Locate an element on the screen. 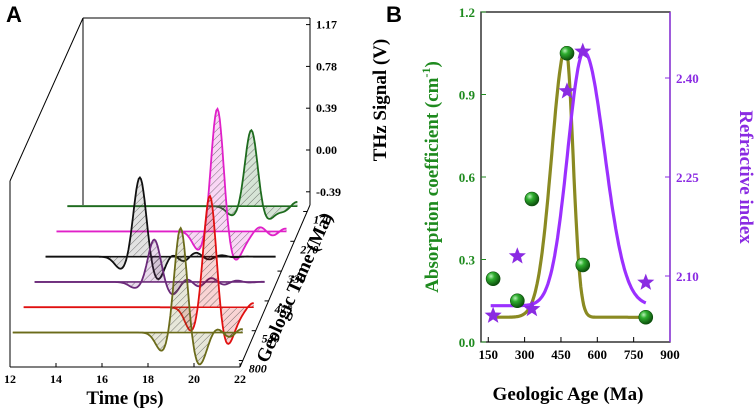  panel-a-z-title: THz Signal (V) is located at coordinates (380, 100).